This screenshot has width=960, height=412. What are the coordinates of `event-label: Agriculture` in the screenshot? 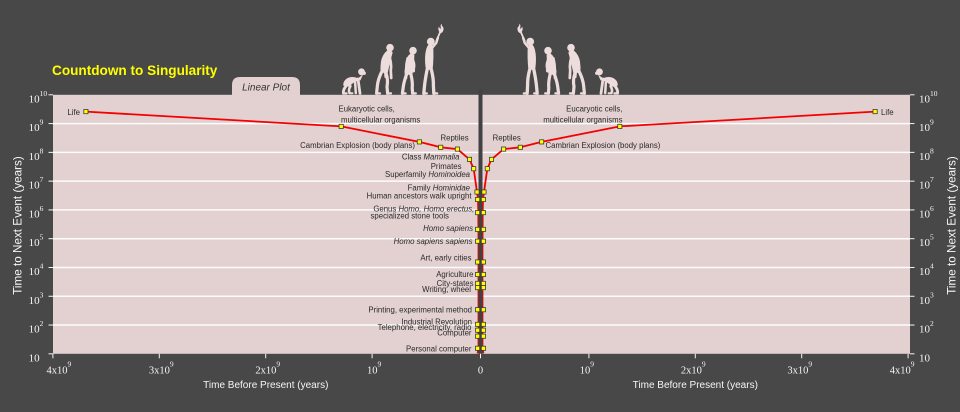 It's located at (454, 274).